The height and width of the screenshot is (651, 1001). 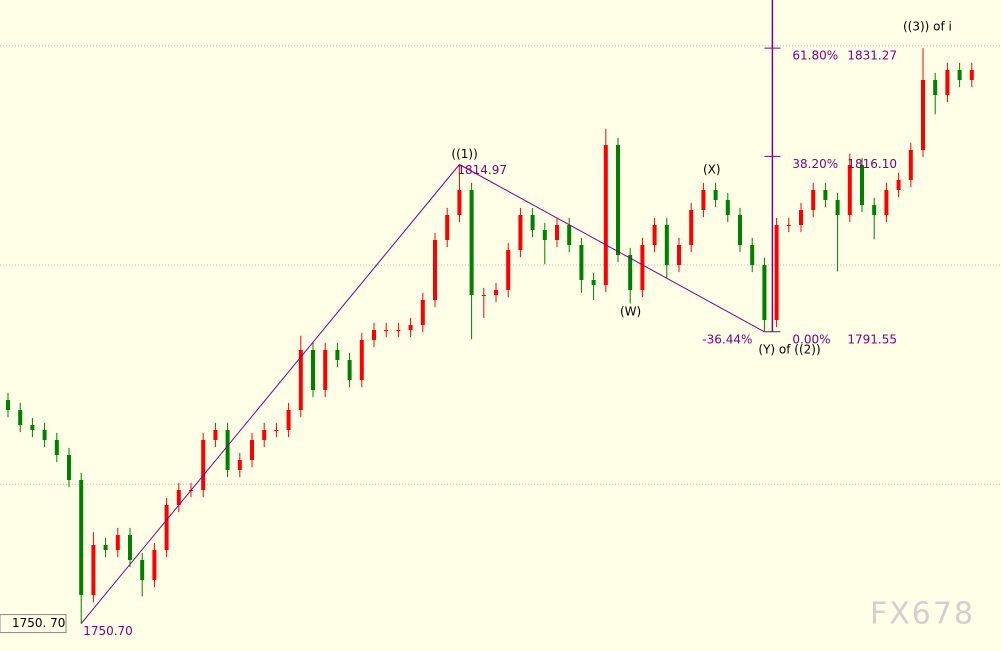 I want to click on wave-label: (Y) of ((2)), so click(x=789, y=349).